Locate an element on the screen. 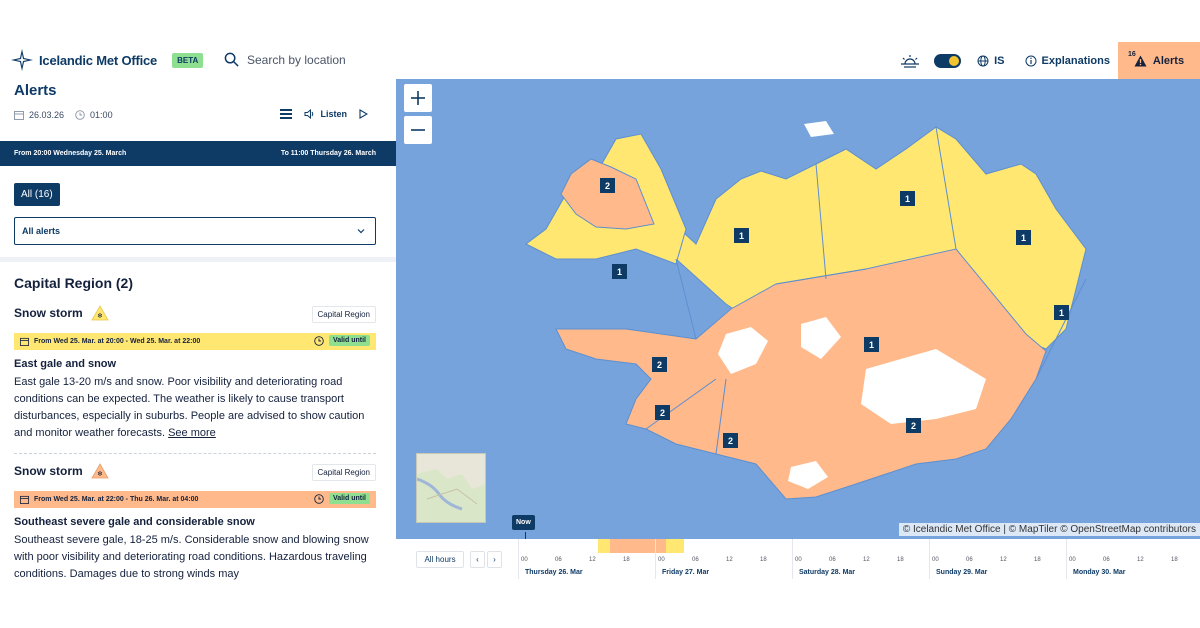  theme-toggle is located at coordinates (948, 60).